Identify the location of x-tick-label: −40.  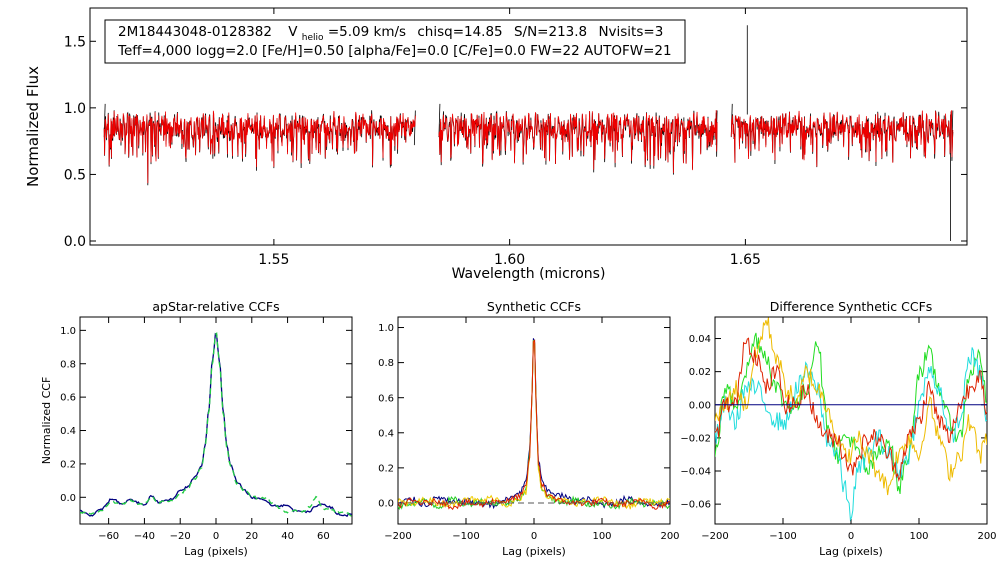
(144, 536).